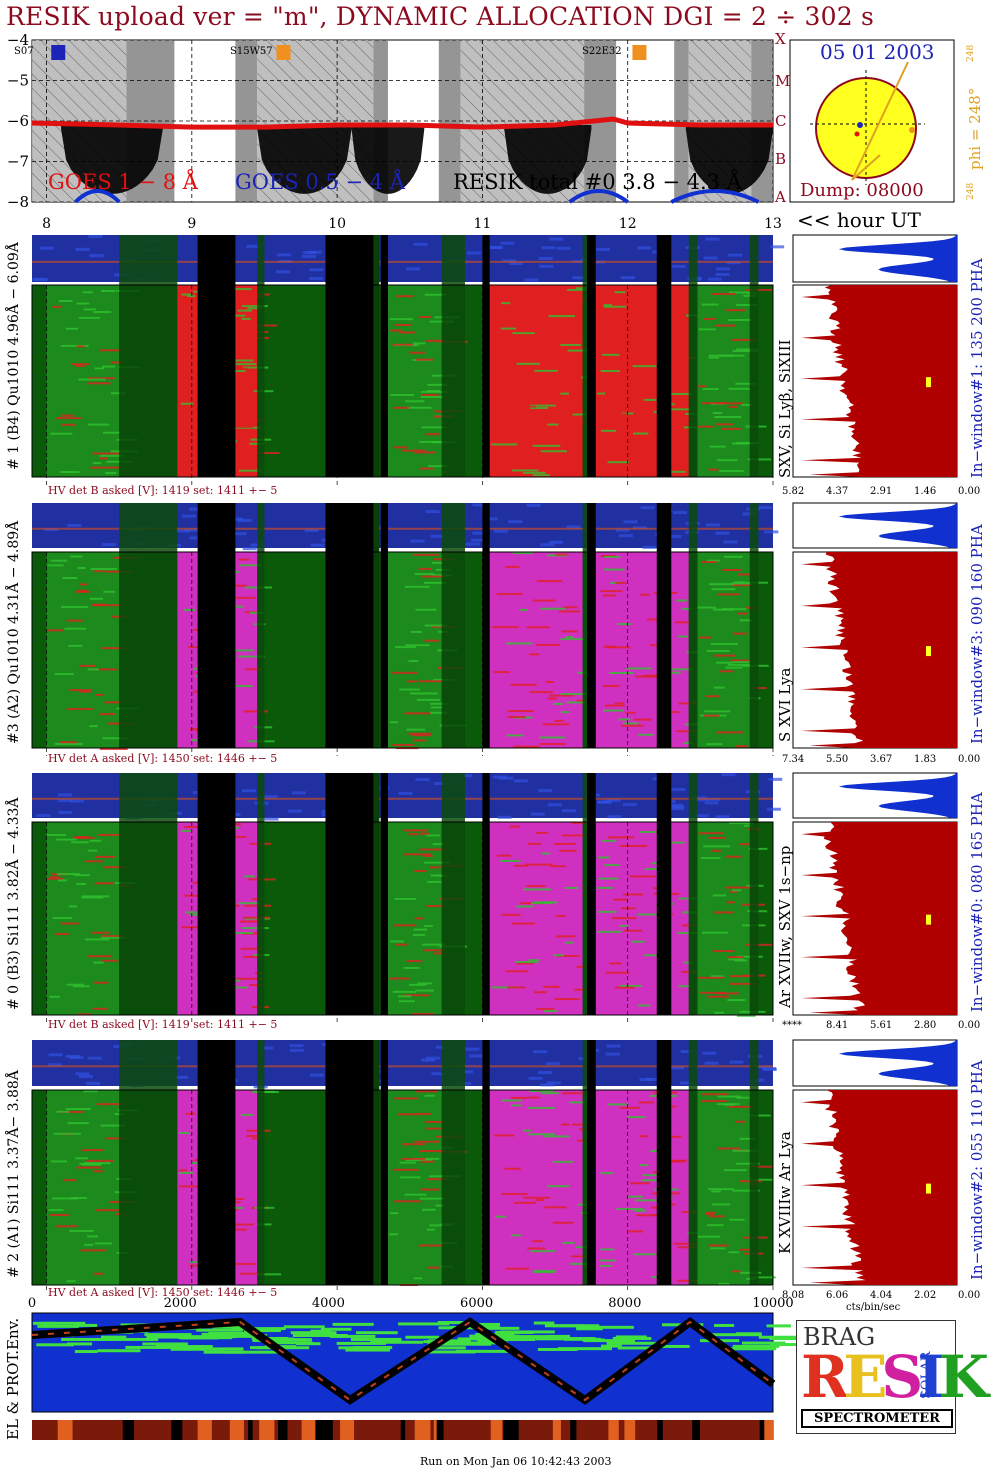 This screenshot has width=1004, height=1477. Describe the element at coordinates (773, 224) in the screenshot. I see `hour-tick-label: 13` at that location.